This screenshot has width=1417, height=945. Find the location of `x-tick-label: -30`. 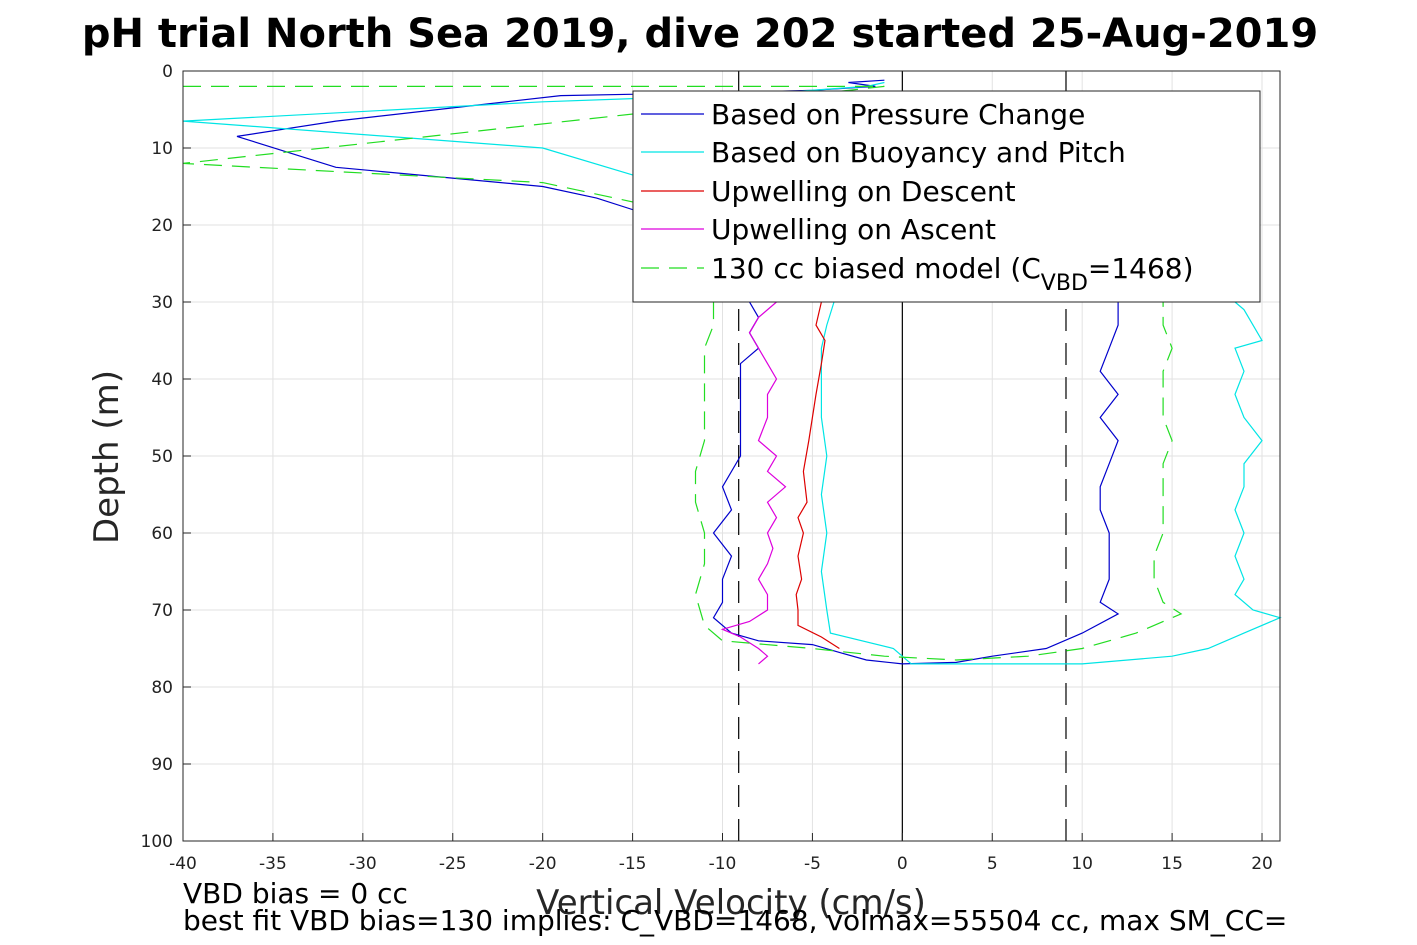

x-tick-label: -30 is located at coordinates (363, 864).